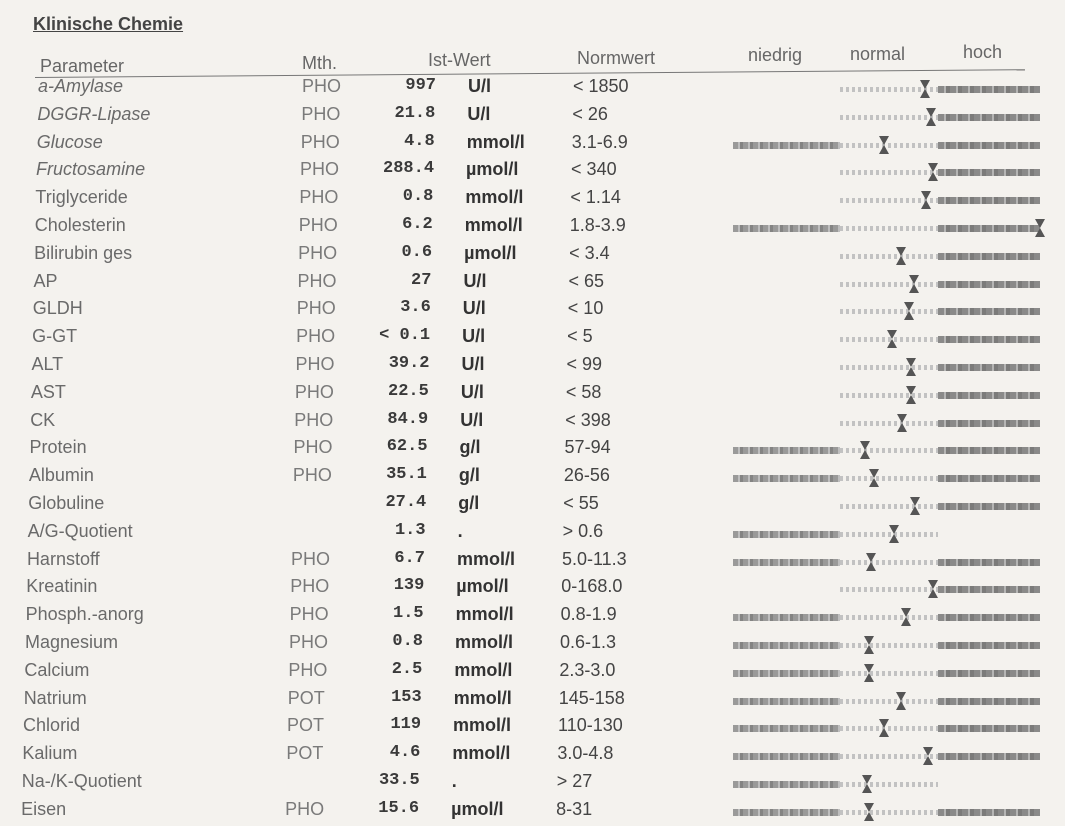 The image size is (1065, 826). Describe the element at coordinates (82, 66) in the screenshot. I see `header-parameter: Parameter` at that location.